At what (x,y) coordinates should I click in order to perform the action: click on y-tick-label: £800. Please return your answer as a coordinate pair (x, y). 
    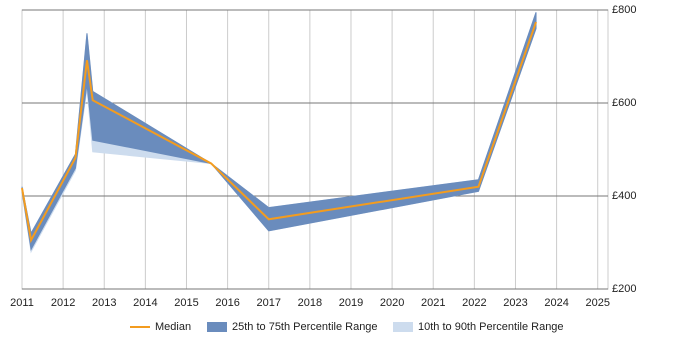
    Looking at the image, I should click on (624, 10).